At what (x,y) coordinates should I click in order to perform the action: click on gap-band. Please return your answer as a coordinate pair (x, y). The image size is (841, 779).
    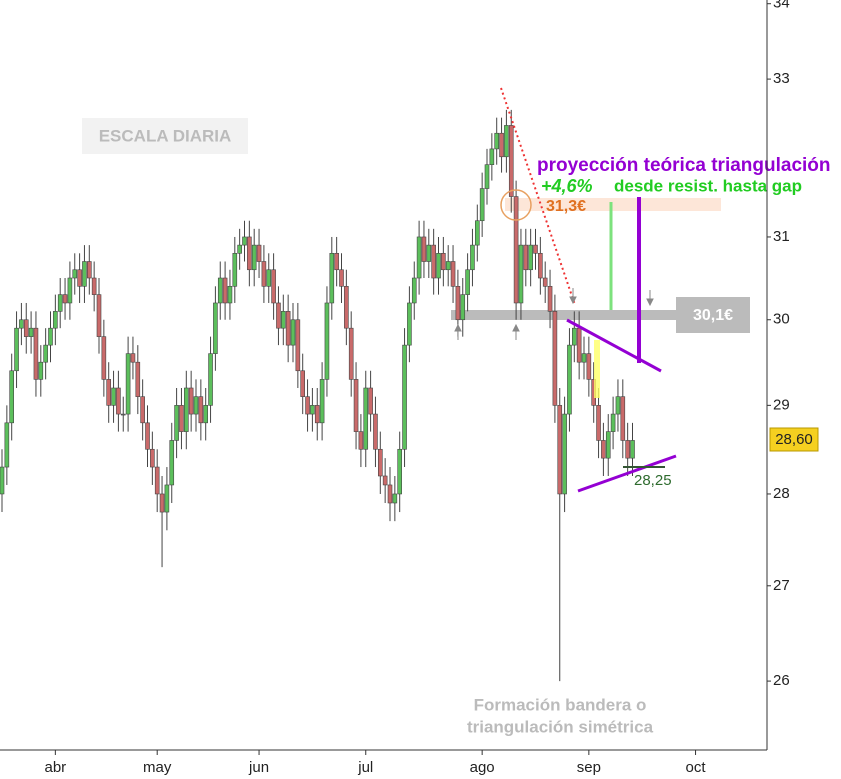
    Looking at the image, I should click on (613, 204).